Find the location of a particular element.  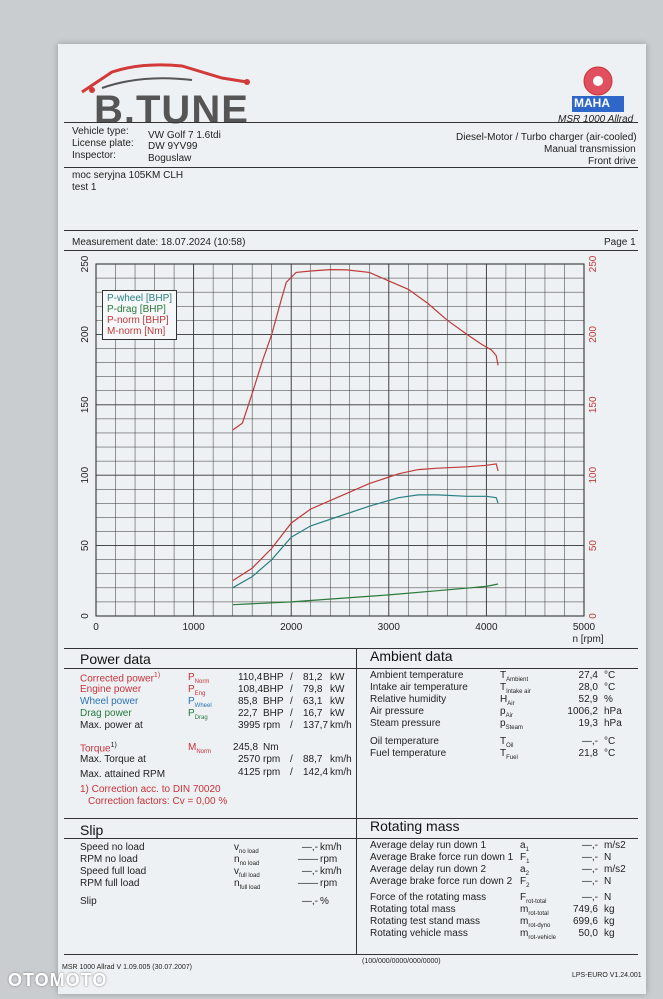

symbol: TAmbient is located at coordinates (514, 676).